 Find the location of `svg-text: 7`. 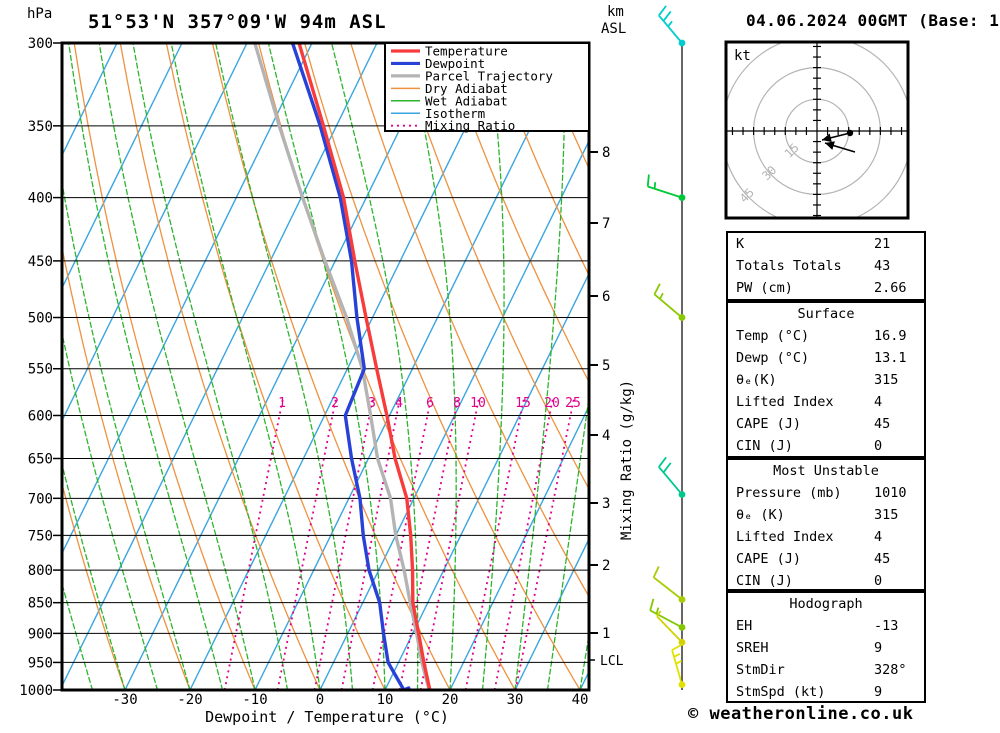

svg-text: 7 is located at coordinates (606, 224).